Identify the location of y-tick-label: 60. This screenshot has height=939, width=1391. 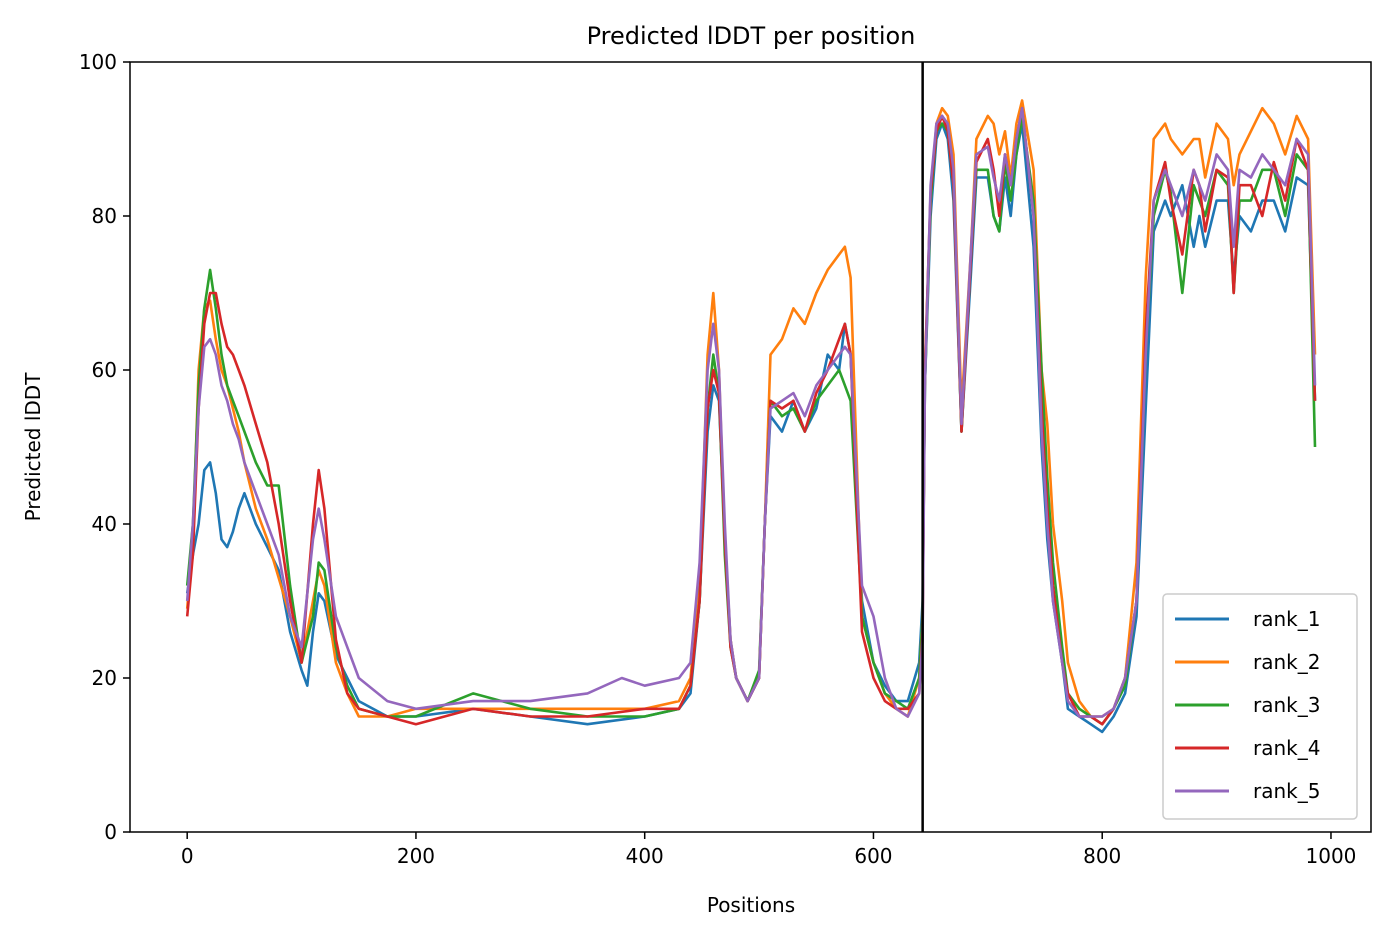
(104, 370).